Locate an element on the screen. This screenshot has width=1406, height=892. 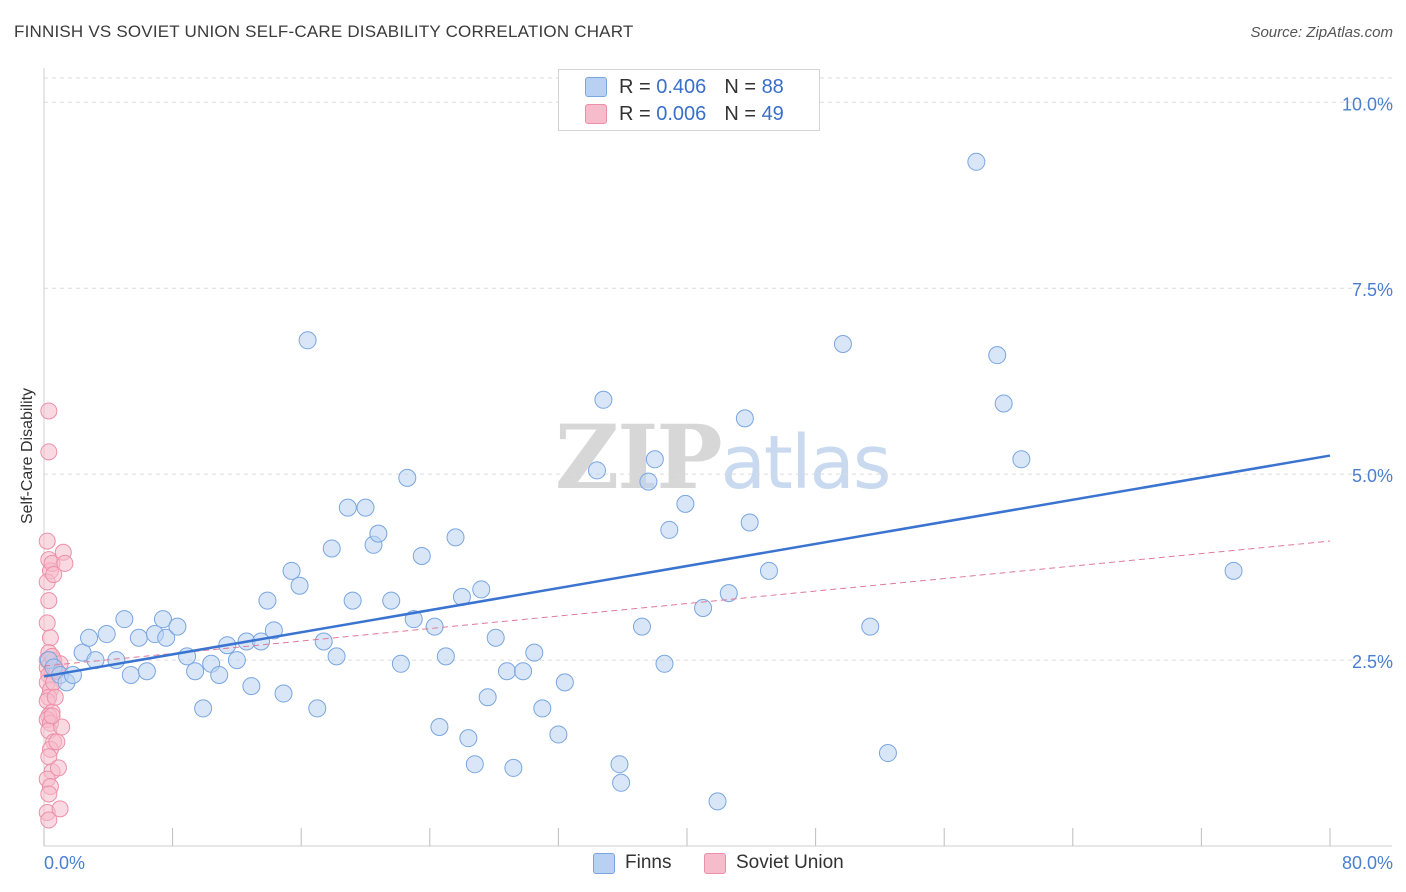
legend-item-soviet-union: Soviet Union is located at coordinates (774, 863).